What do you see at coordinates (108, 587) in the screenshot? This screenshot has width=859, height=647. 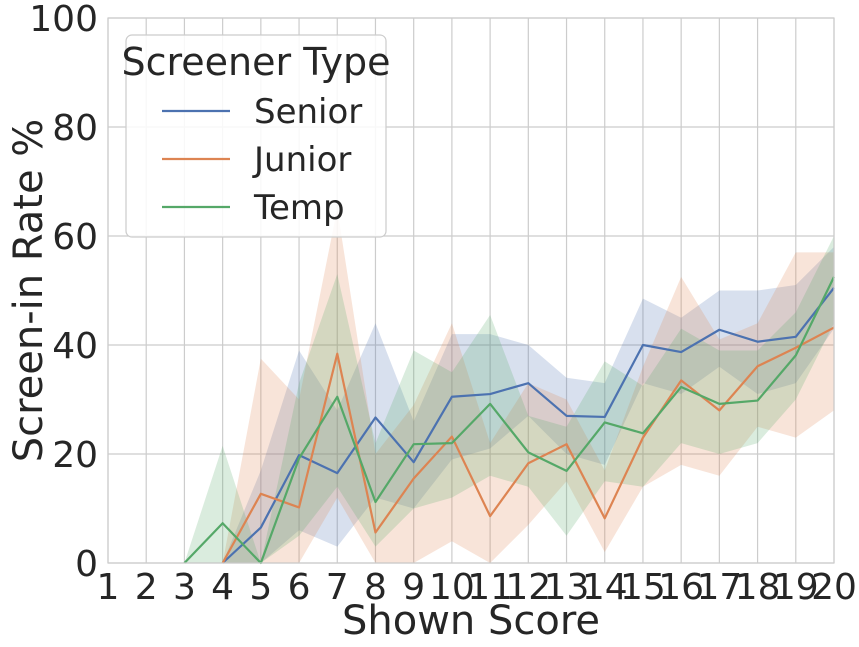 I see `x-tick-label: 1` at bounding box center [108, 587].